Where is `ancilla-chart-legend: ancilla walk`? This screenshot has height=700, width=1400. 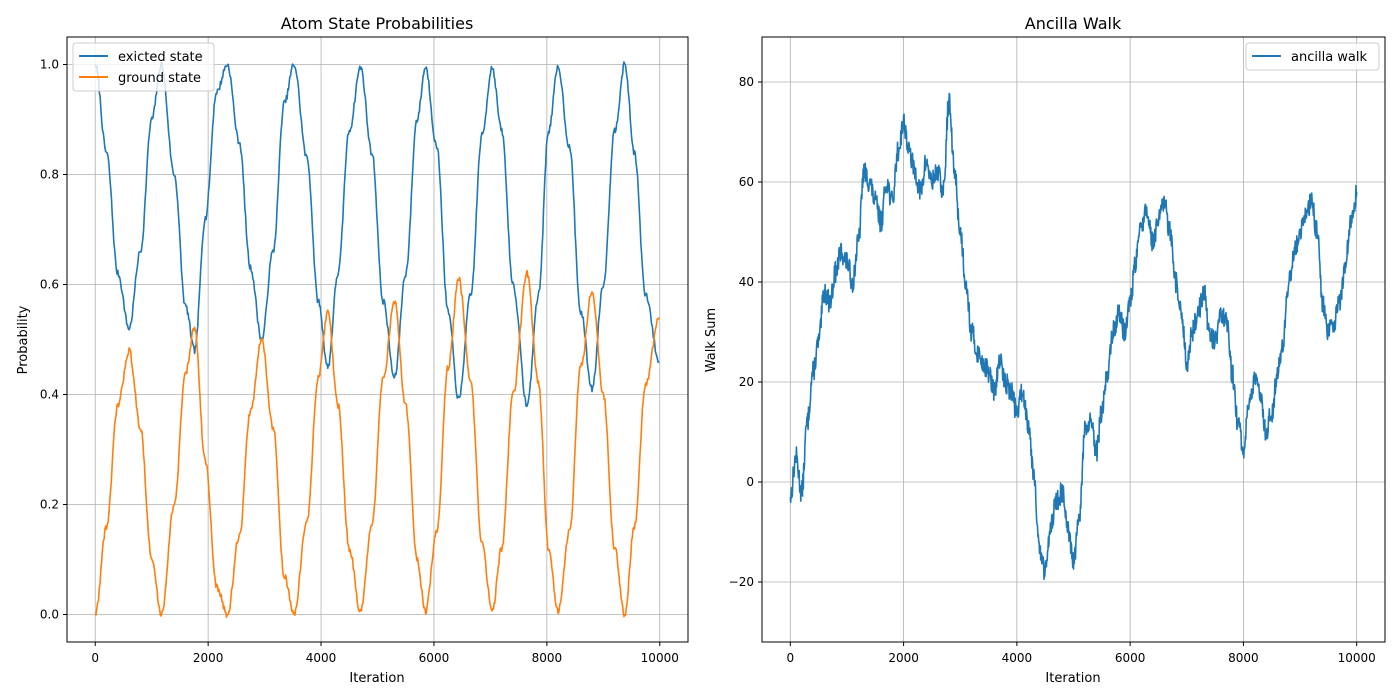
ancilla-chart-legend: ancilla walk is located at coordinates (1312, 56).